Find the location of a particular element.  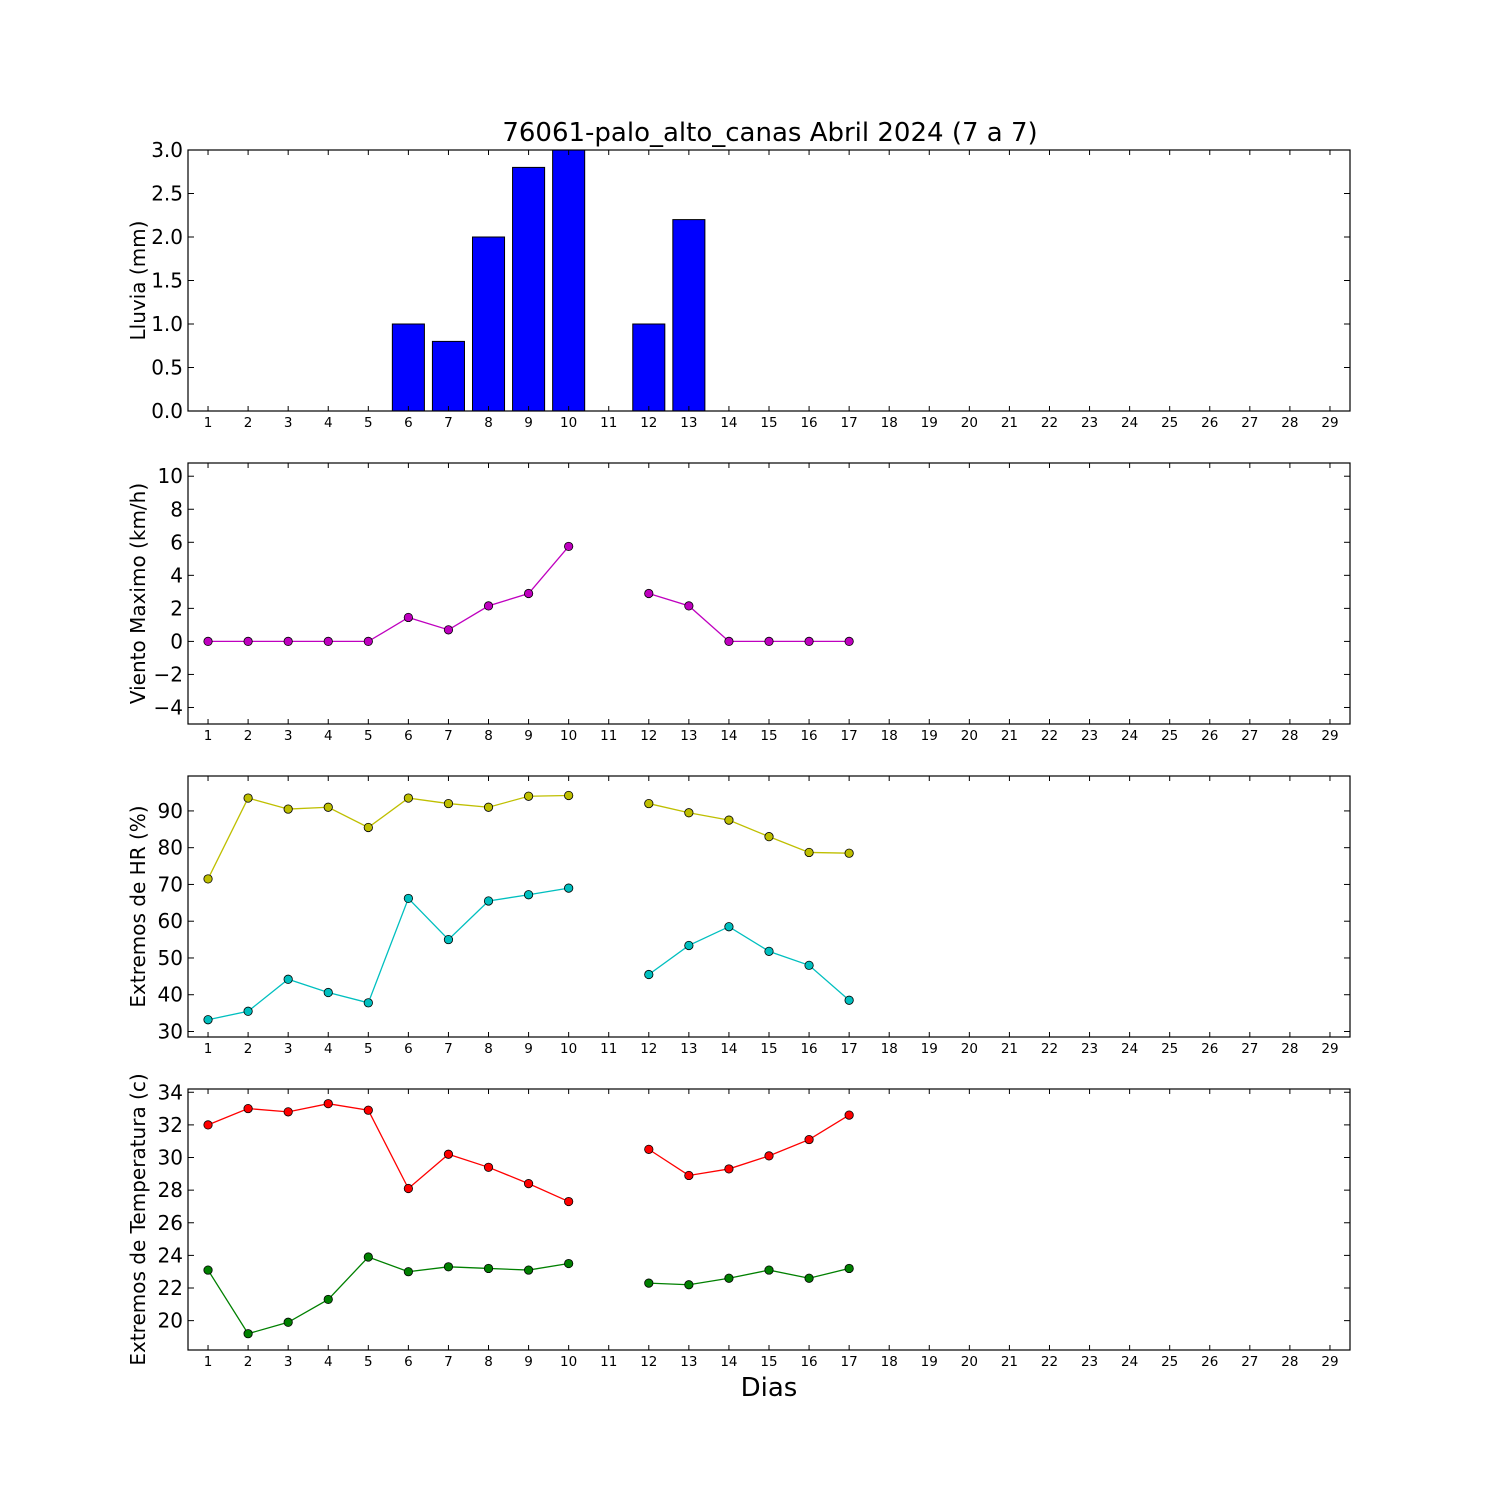

rainfall-xtick-label: 13 is located at coordinates (688, 423).